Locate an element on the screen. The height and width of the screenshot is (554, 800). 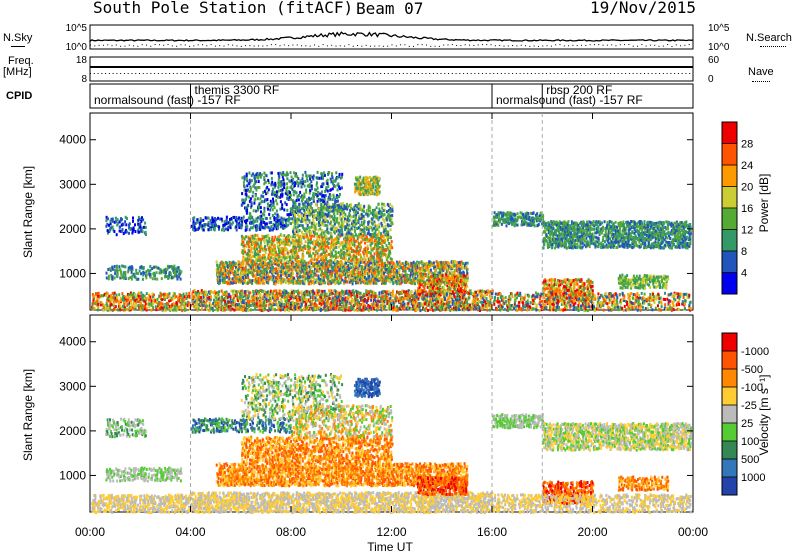
nsky-legend-line is located at coordinates (18, 46).